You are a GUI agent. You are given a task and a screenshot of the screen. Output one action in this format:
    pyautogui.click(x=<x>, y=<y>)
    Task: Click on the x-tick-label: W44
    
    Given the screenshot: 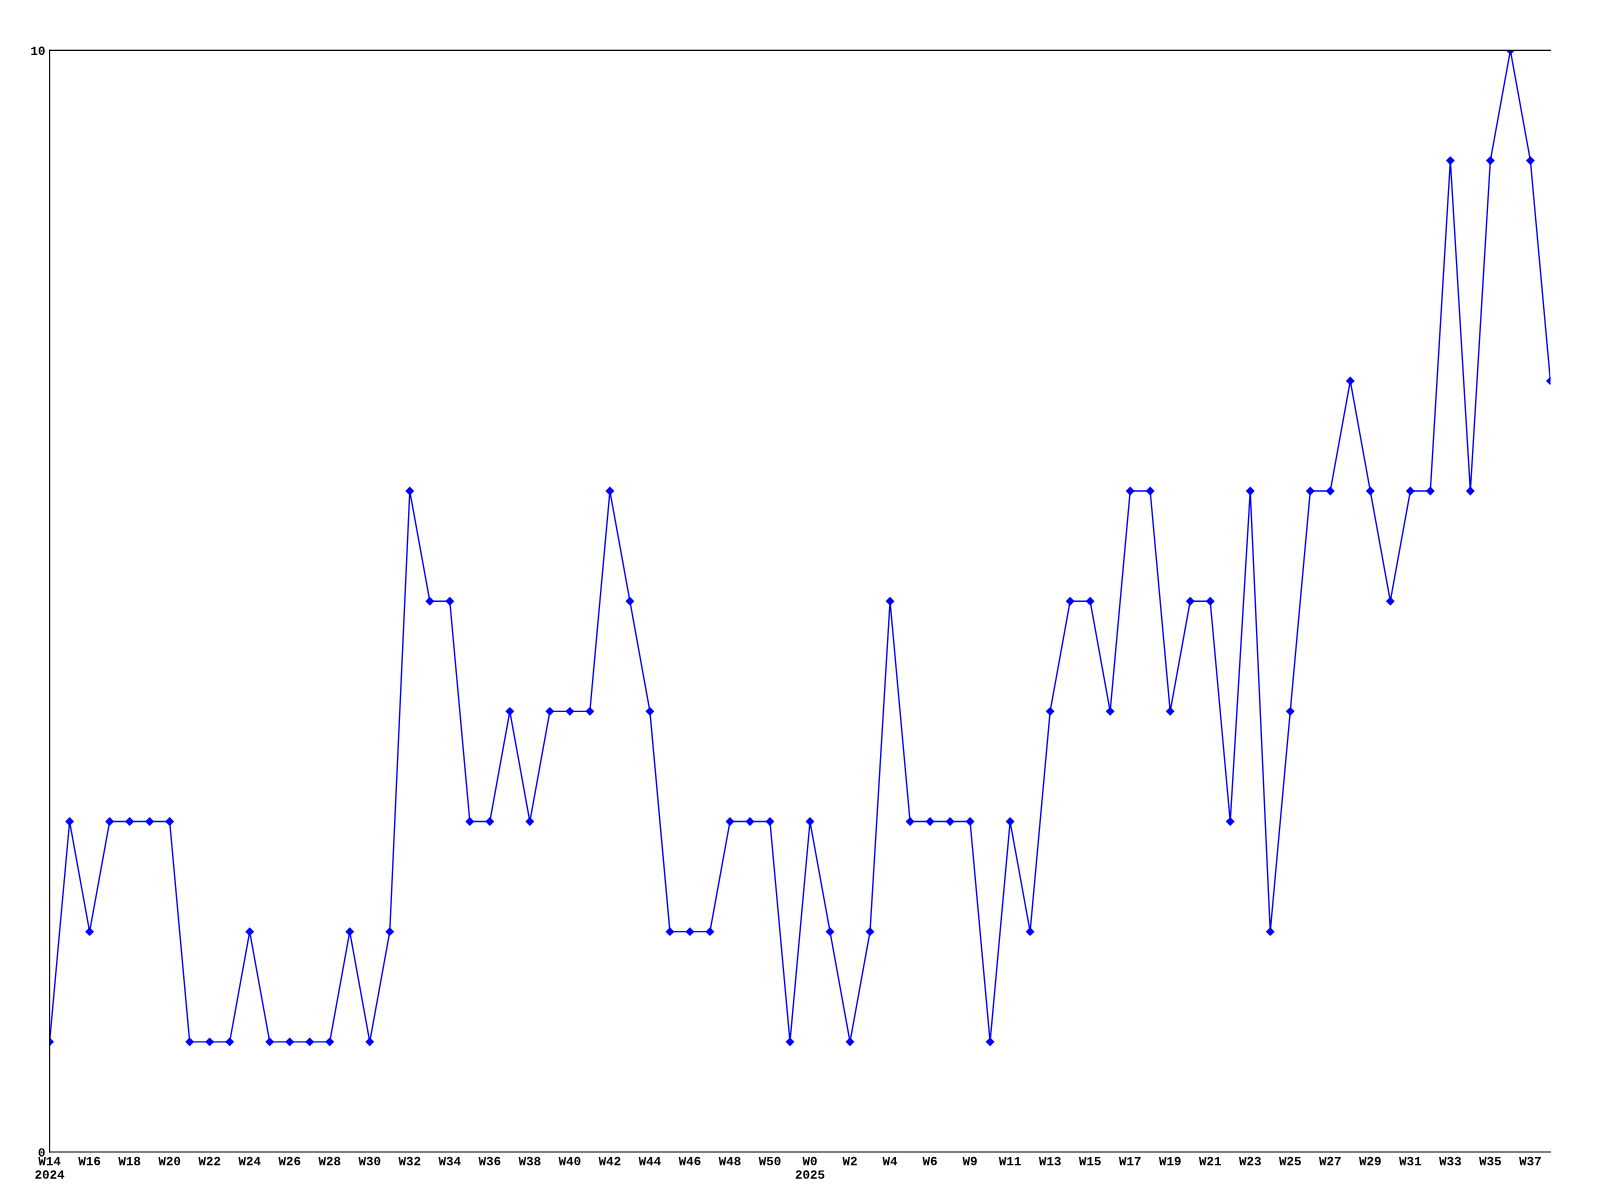 What is the action you would take?
    pyautogui.click(x=649, y=1161)
    